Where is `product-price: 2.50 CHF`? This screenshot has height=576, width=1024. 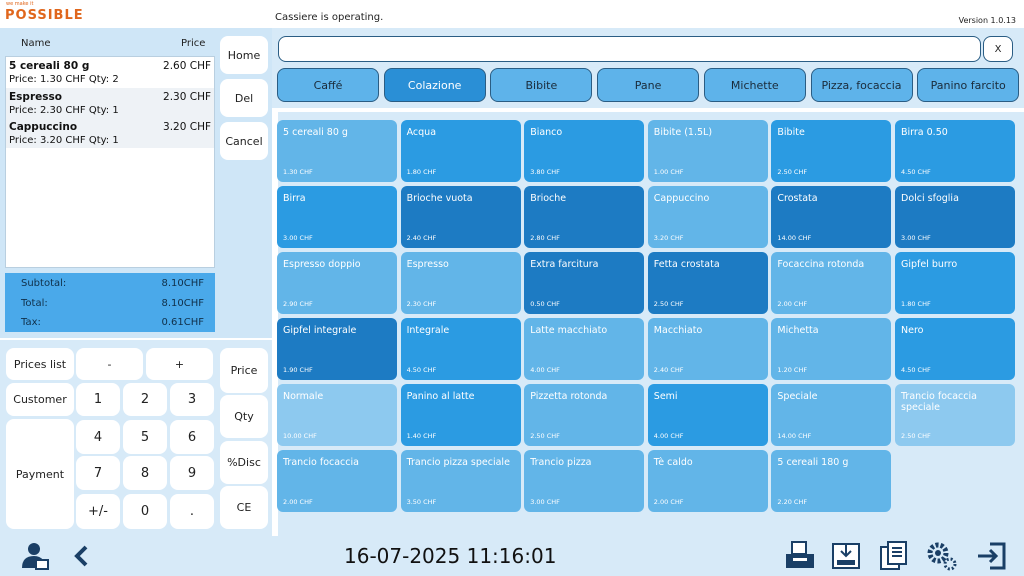
product-price: 2.50 CHF is located at coordinates (916, 436).